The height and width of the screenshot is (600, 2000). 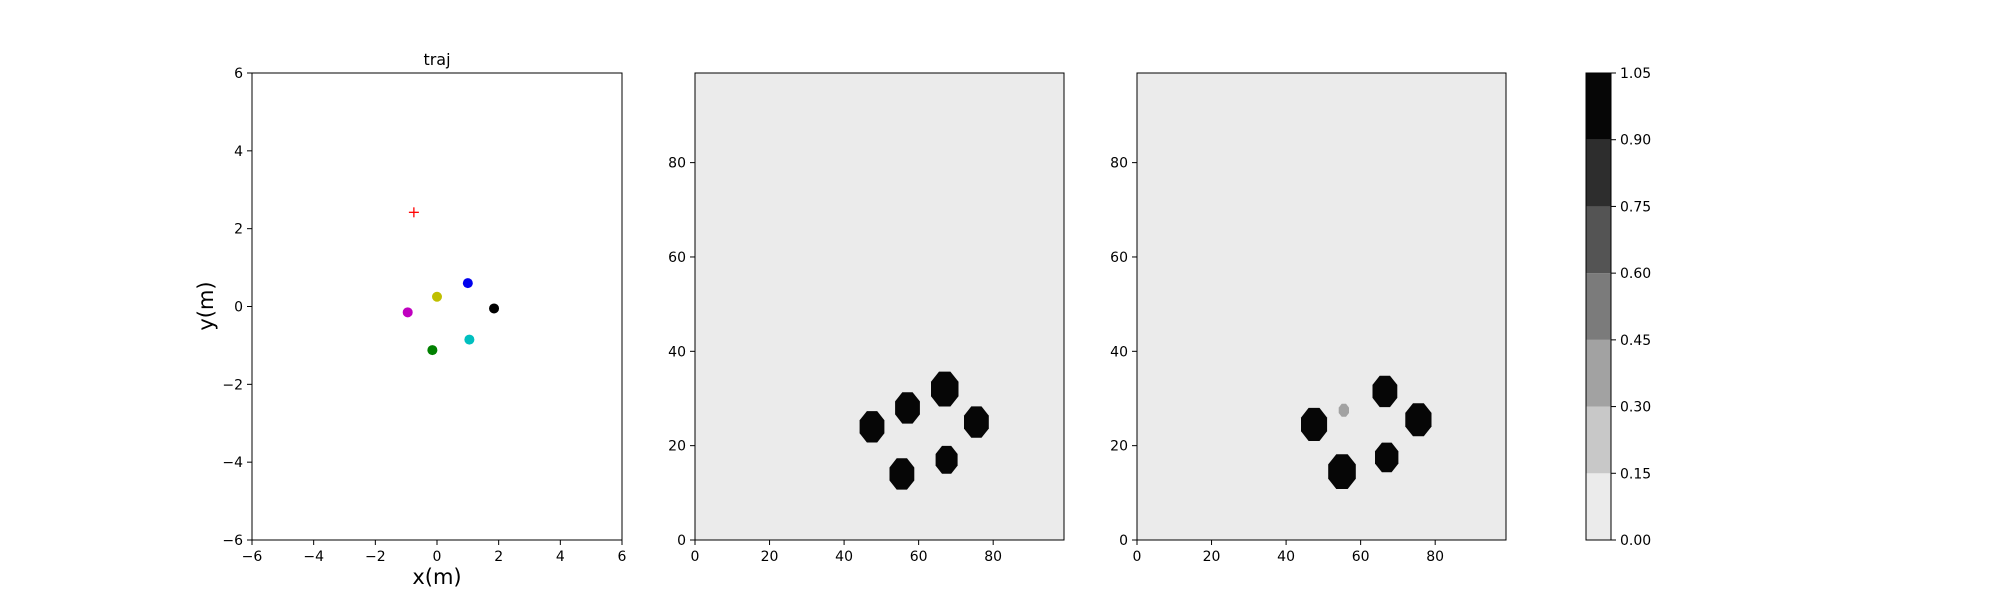 I want to click on panel1-y-tick-label: 4, so click(x=238, y=152).